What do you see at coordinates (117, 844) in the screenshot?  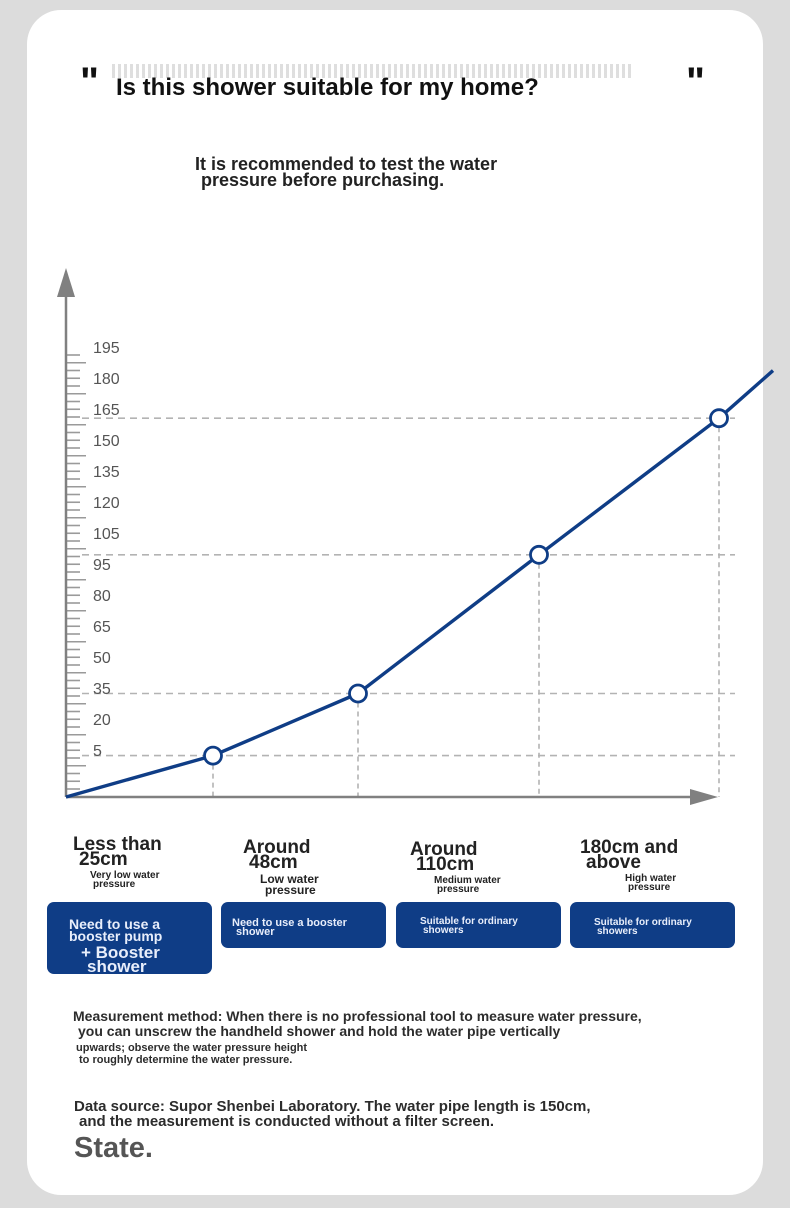 I see `category-label-line1: Less than` at bounding box center [117, 844].